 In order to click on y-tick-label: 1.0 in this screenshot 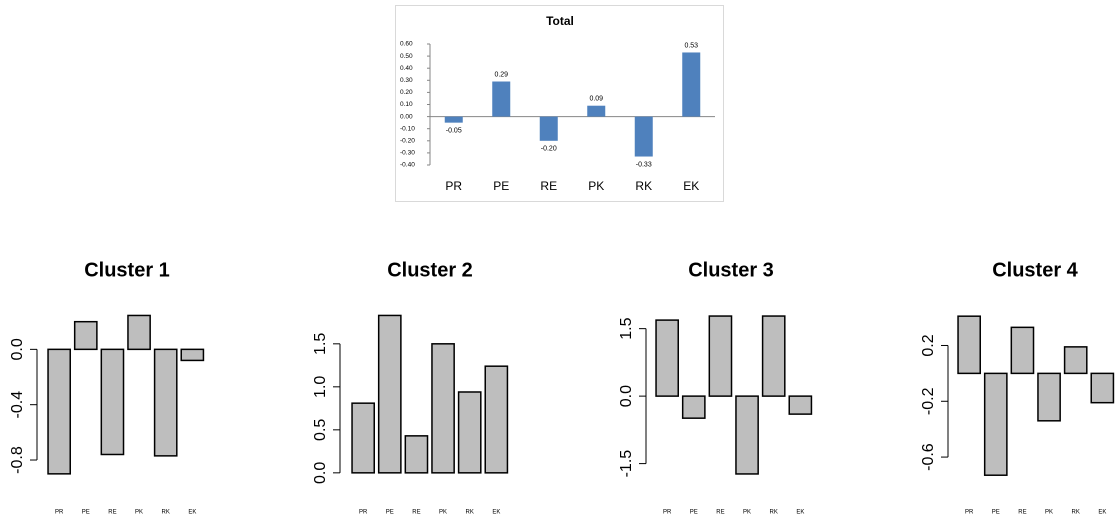, I will do `click(320, 387)`.